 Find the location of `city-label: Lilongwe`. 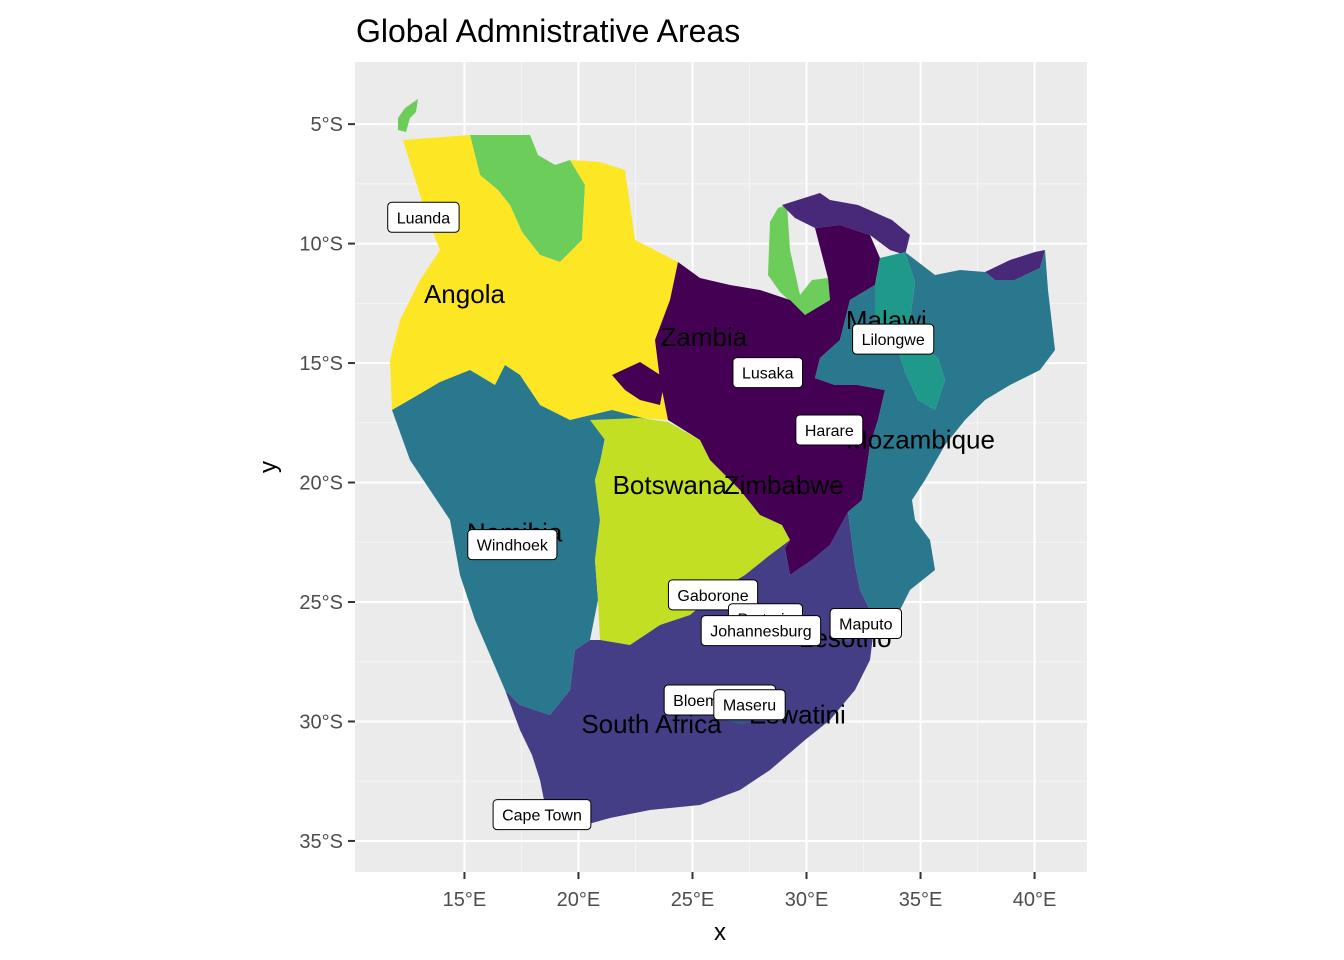

city-label: Lilongwe is located at coordinates (893, 339).